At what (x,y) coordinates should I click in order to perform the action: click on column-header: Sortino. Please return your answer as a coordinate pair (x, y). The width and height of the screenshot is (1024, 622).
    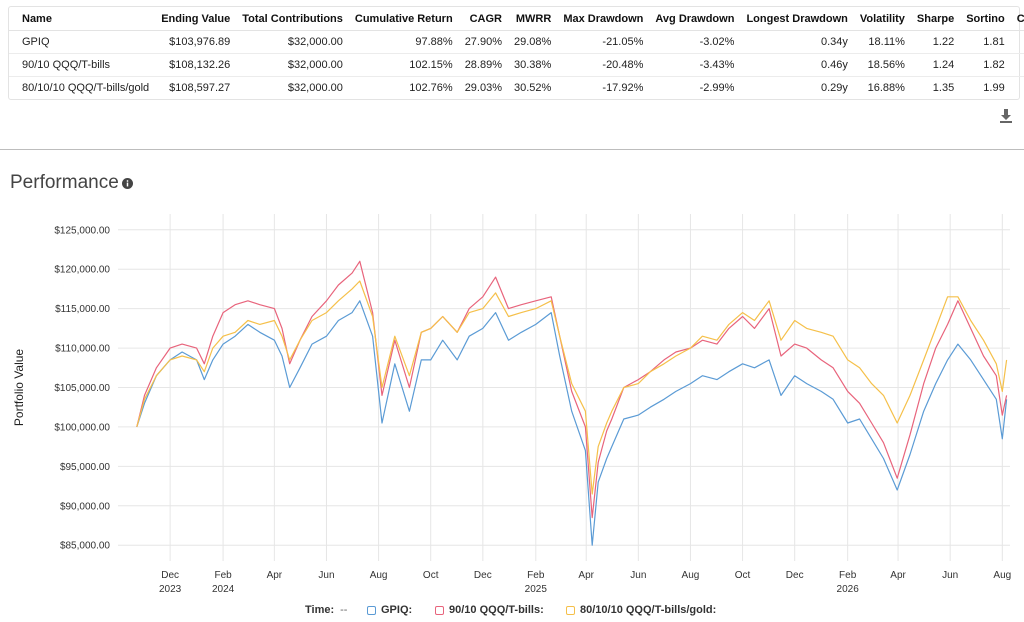
    Looking at the image, I should click on (985, 19).